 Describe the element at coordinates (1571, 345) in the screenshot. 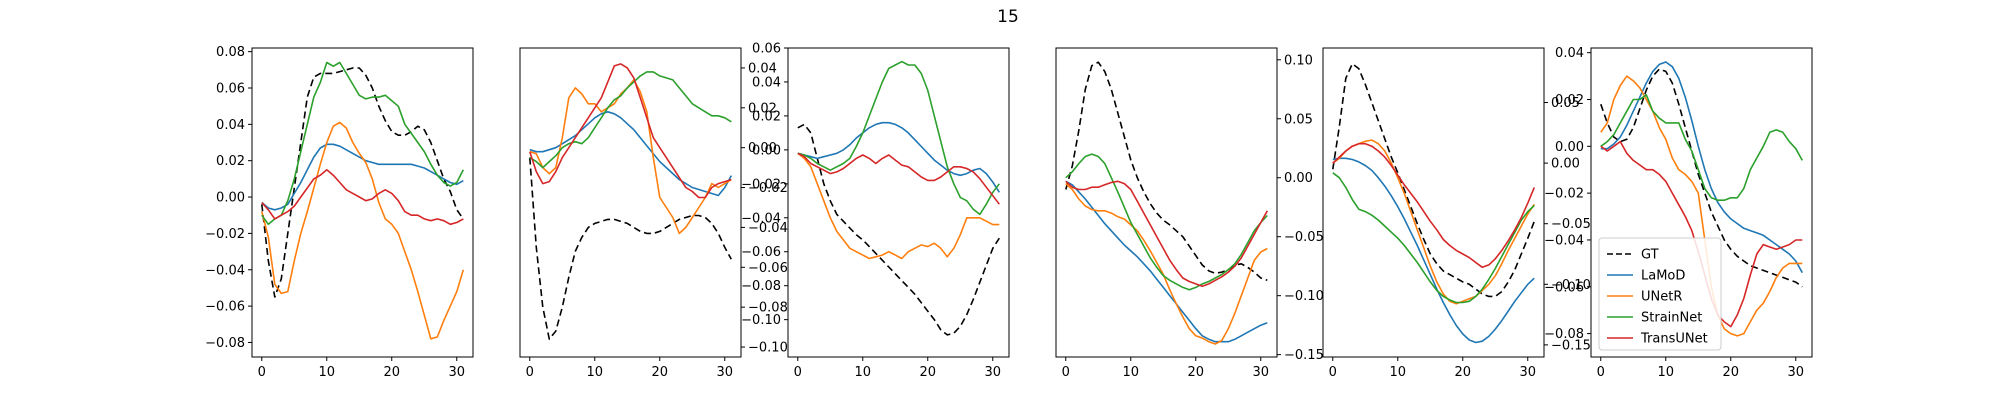

I see `y-tick-label: −0.15` at that location.